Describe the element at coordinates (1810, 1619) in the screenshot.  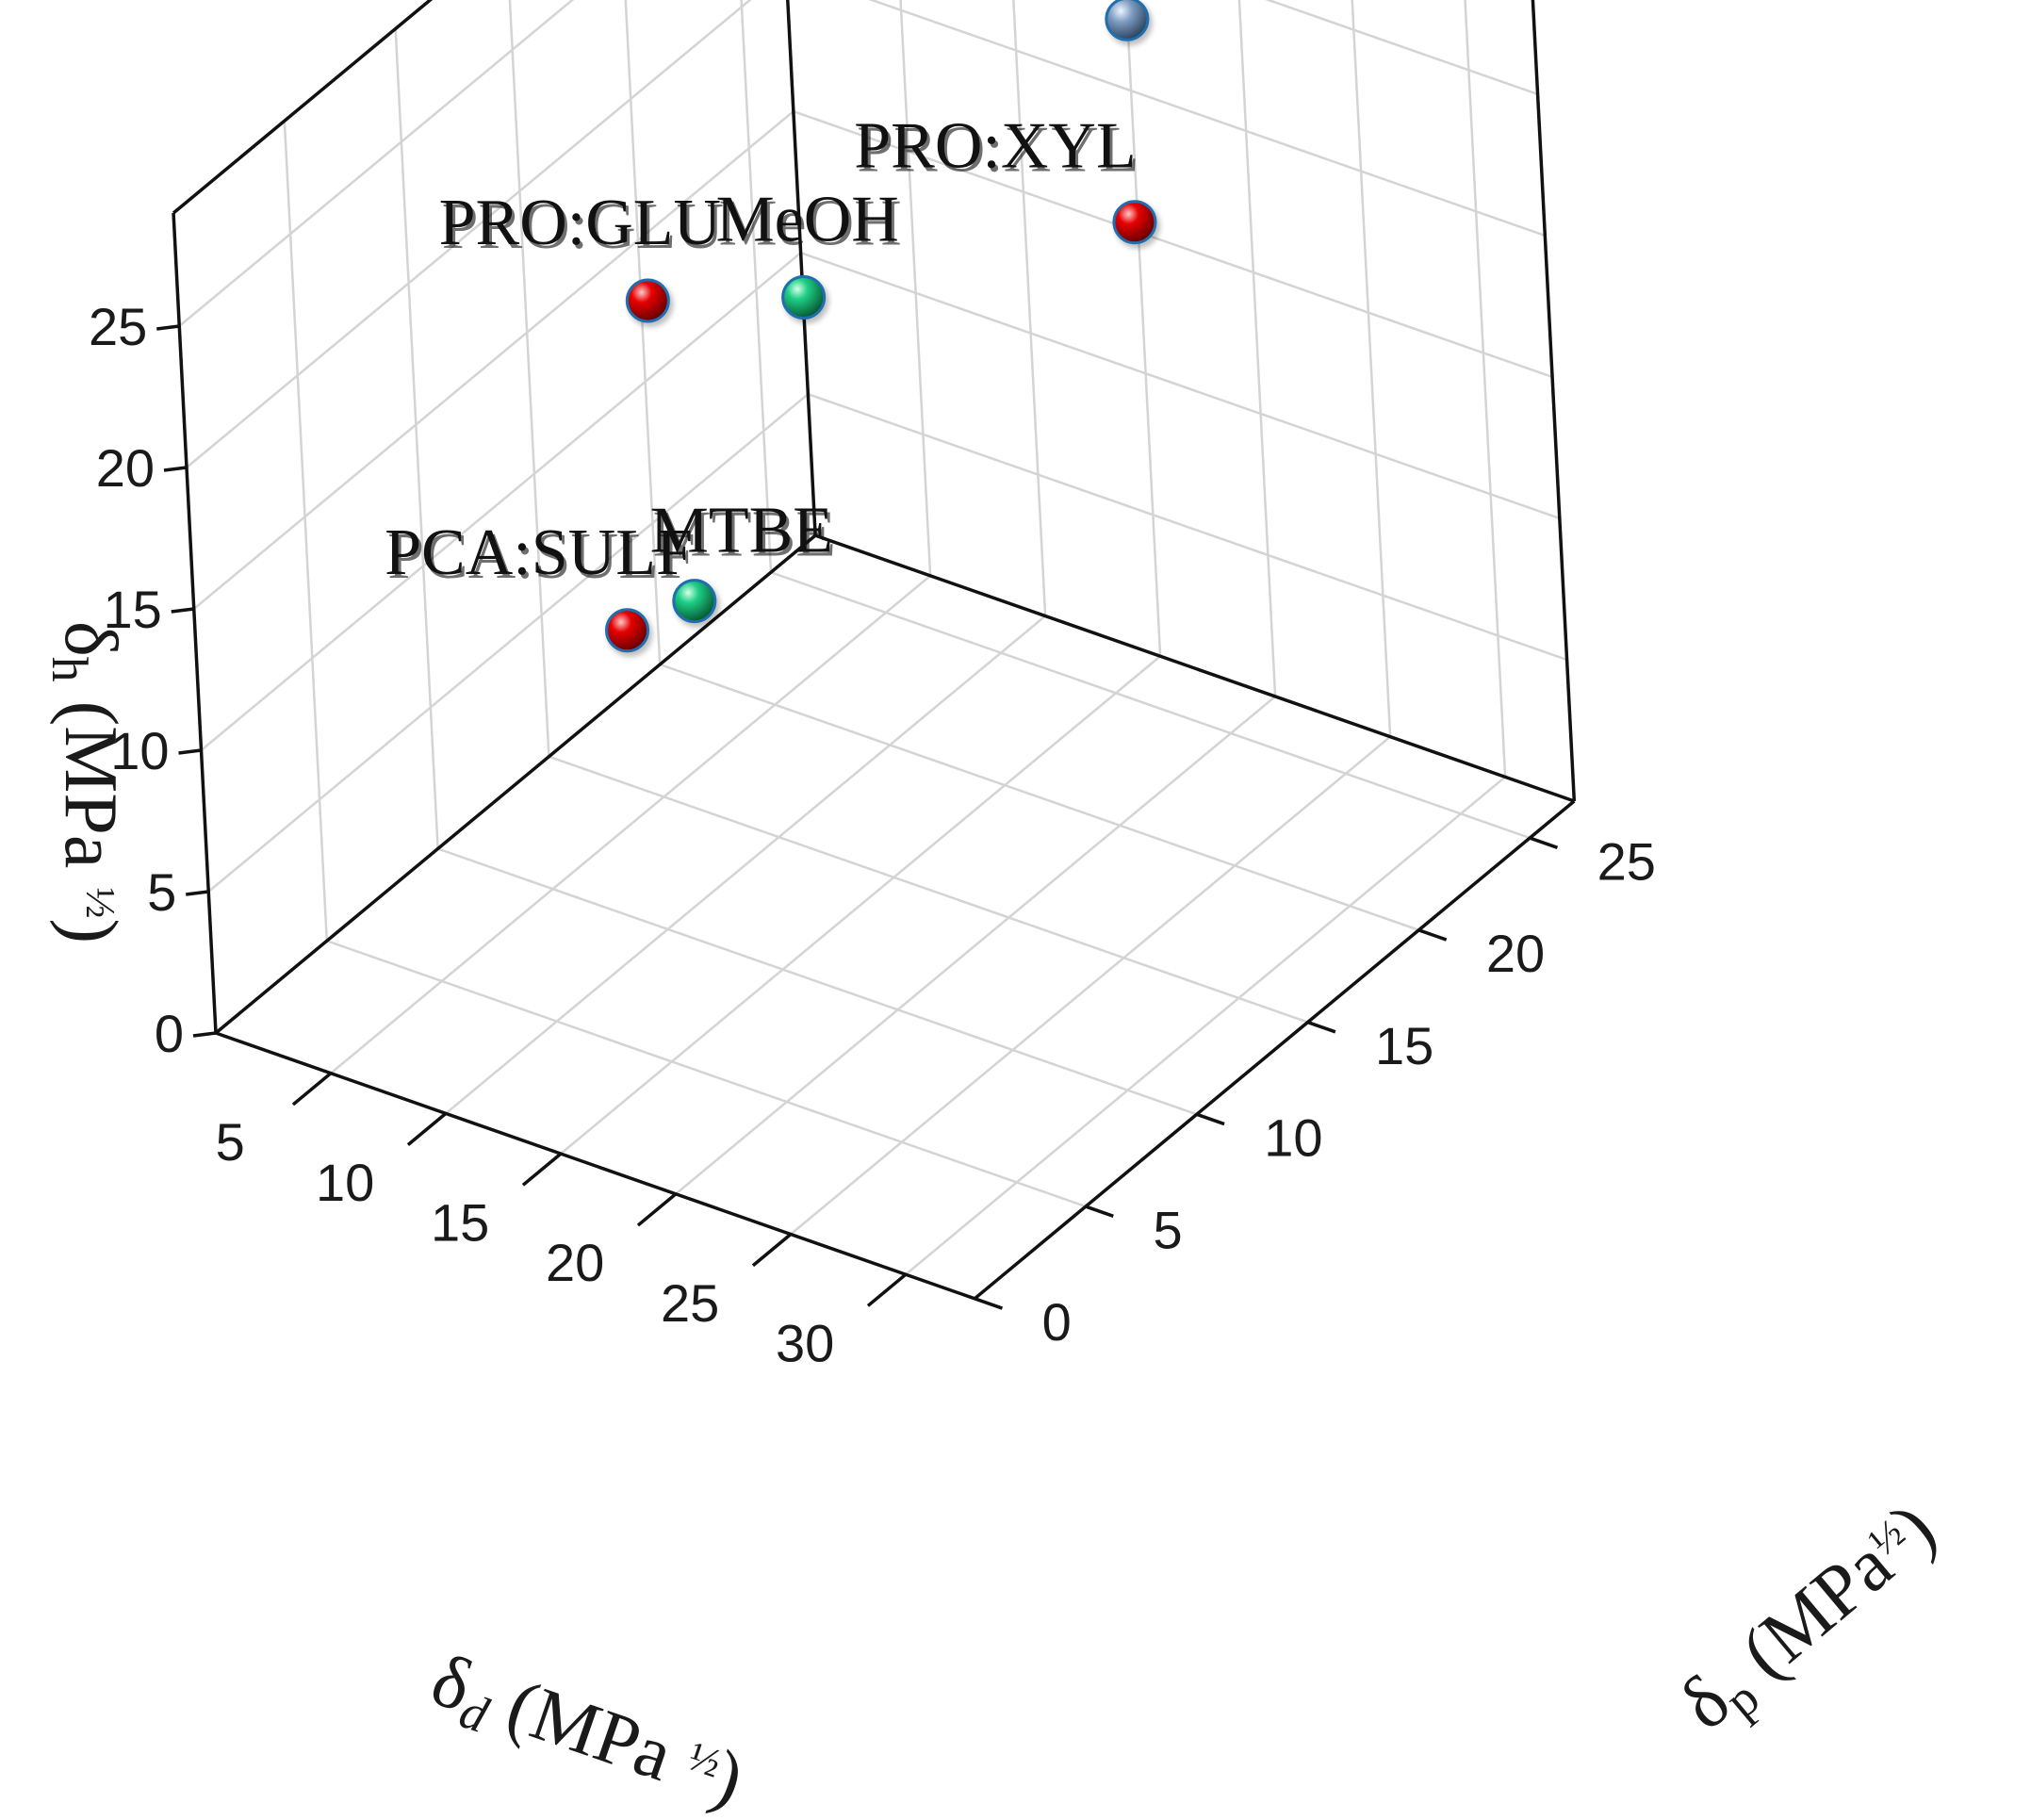
I see `y-axis-title: δp (MPa½)` at that location.